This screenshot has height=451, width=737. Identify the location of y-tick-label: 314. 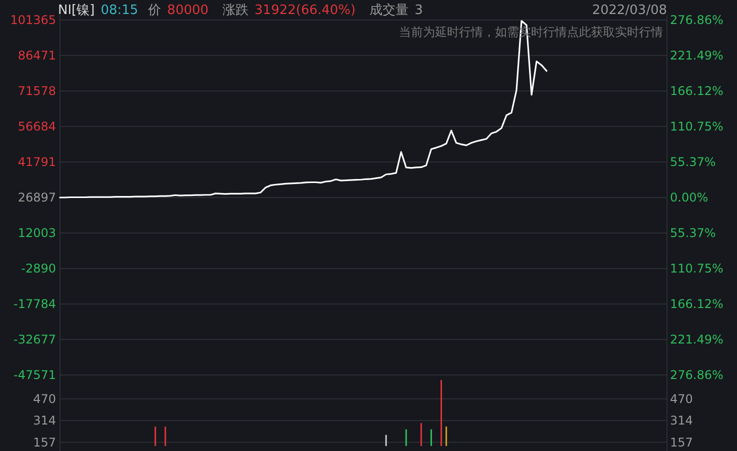
(44, 421).